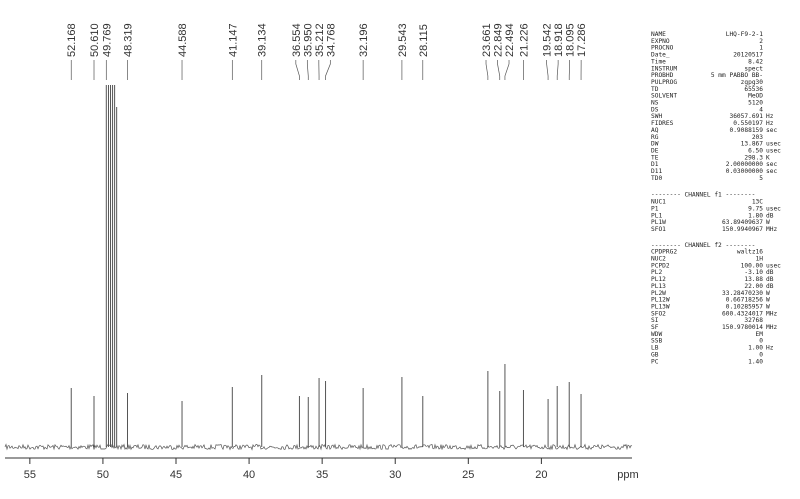  Describe the element at coordinates (745, 34) in the screenshot. I see `param-value: LHQ-F9-2-1` at that location.